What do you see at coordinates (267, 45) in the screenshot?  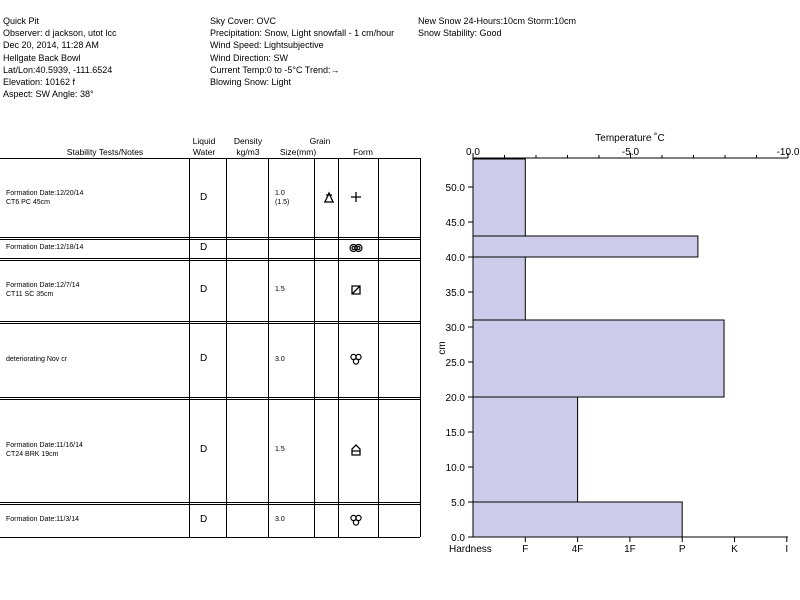 I see `header-line: Wind Speed: Lightsubjective` at bounding box center [267, 45].